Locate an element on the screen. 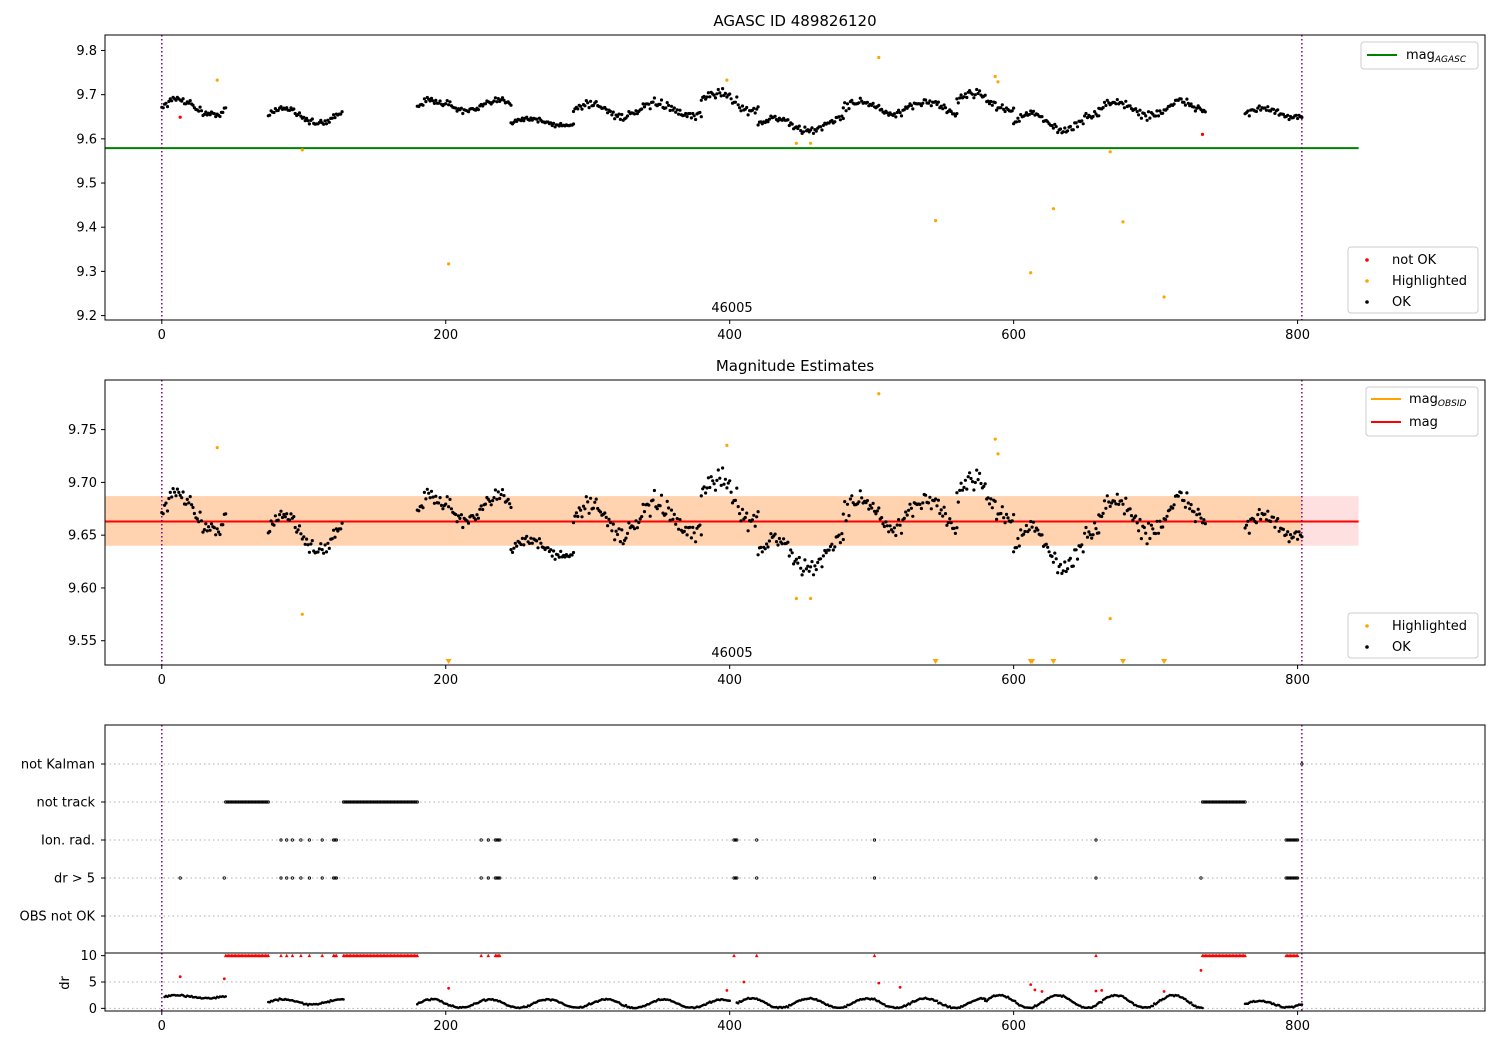 The height and width of the screenshot is (1050, 1500). y-tick-label: 5 is located at coordinates (93, 983).